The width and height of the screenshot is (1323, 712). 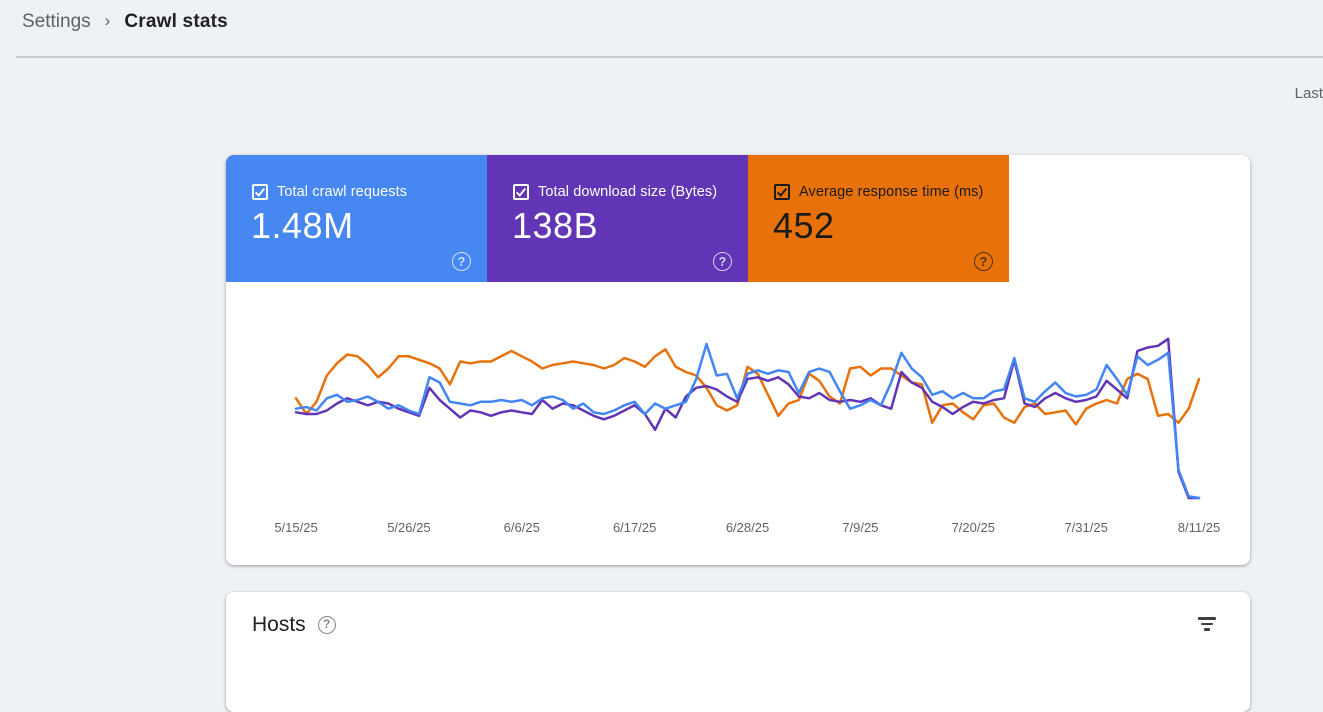 I want to click on metric-head: Total download size (Bytes), so click(x=615, y=192).